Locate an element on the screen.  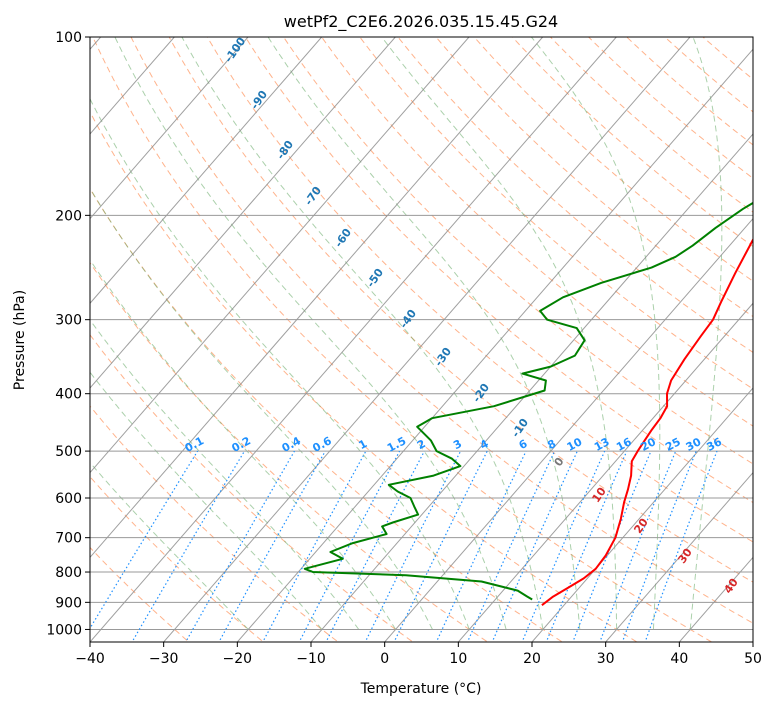
mixing-ratio-label: 10 is located at coordinates (575, 444).